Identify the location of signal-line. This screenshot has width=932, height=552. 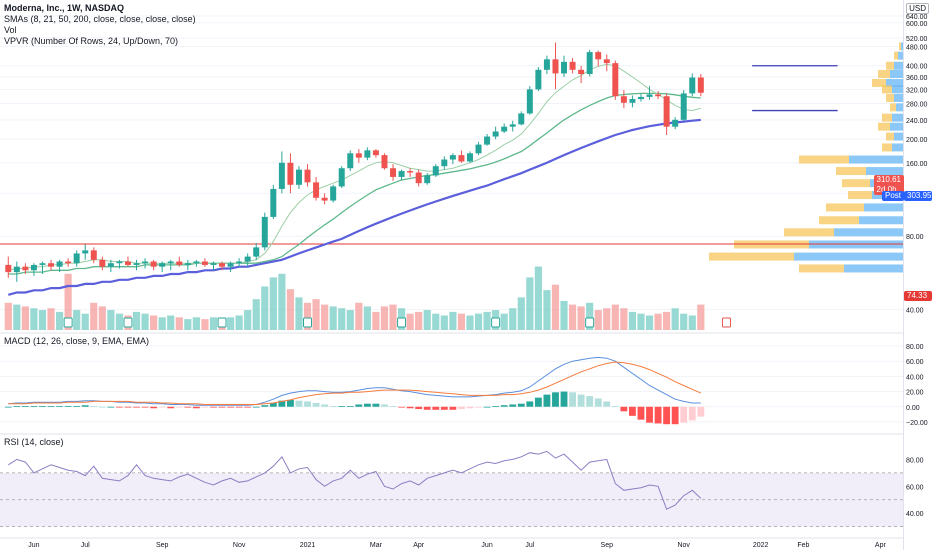
(355, 383).